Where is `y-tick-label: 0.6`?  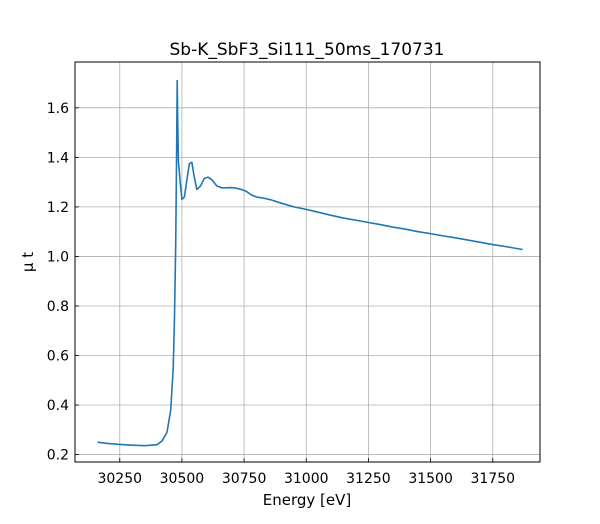
y-tick-label: 0.6 is located at coordinates (58, 356).